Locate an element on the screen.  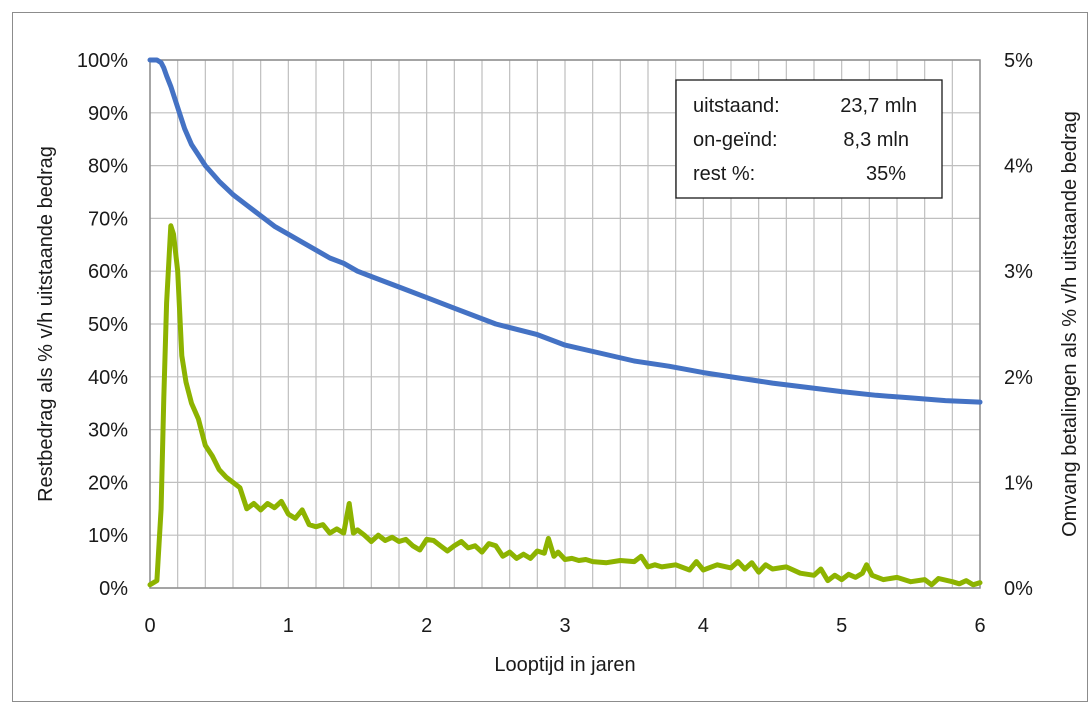
info-label-ongeind: on-geïnd: is located at coordinates (735, 140).